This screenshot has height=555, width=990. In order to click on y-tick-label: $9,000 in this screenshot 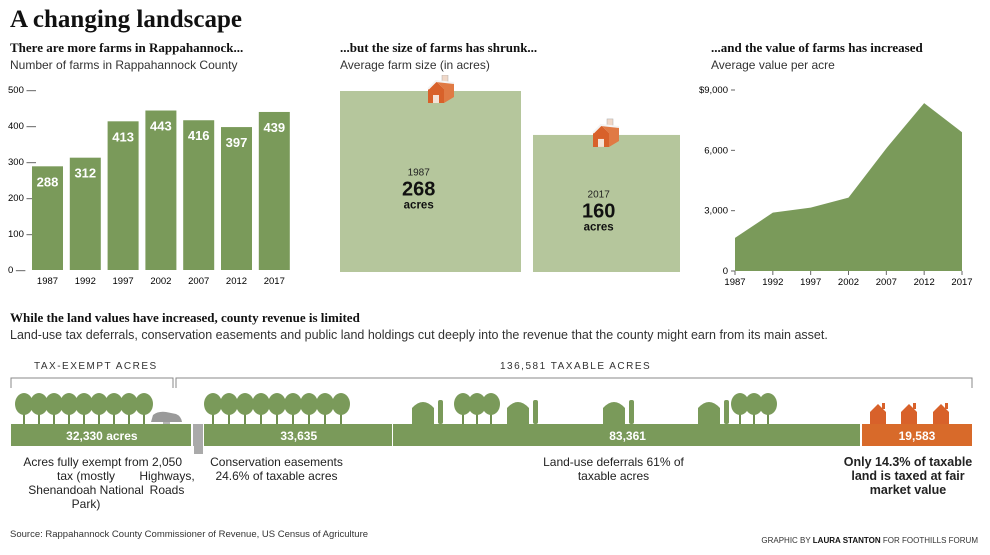, I will do `click(713, 90)`.